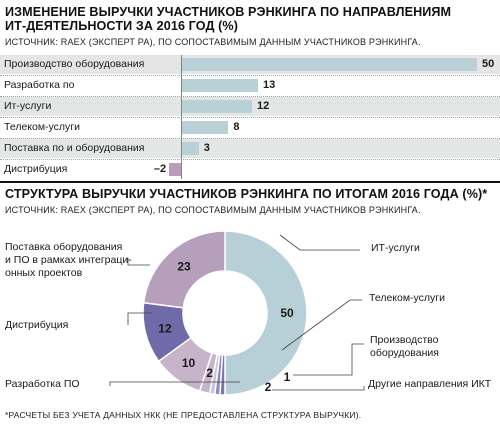  I want to click on small-slice-value-label: 1, so click(287, 377).